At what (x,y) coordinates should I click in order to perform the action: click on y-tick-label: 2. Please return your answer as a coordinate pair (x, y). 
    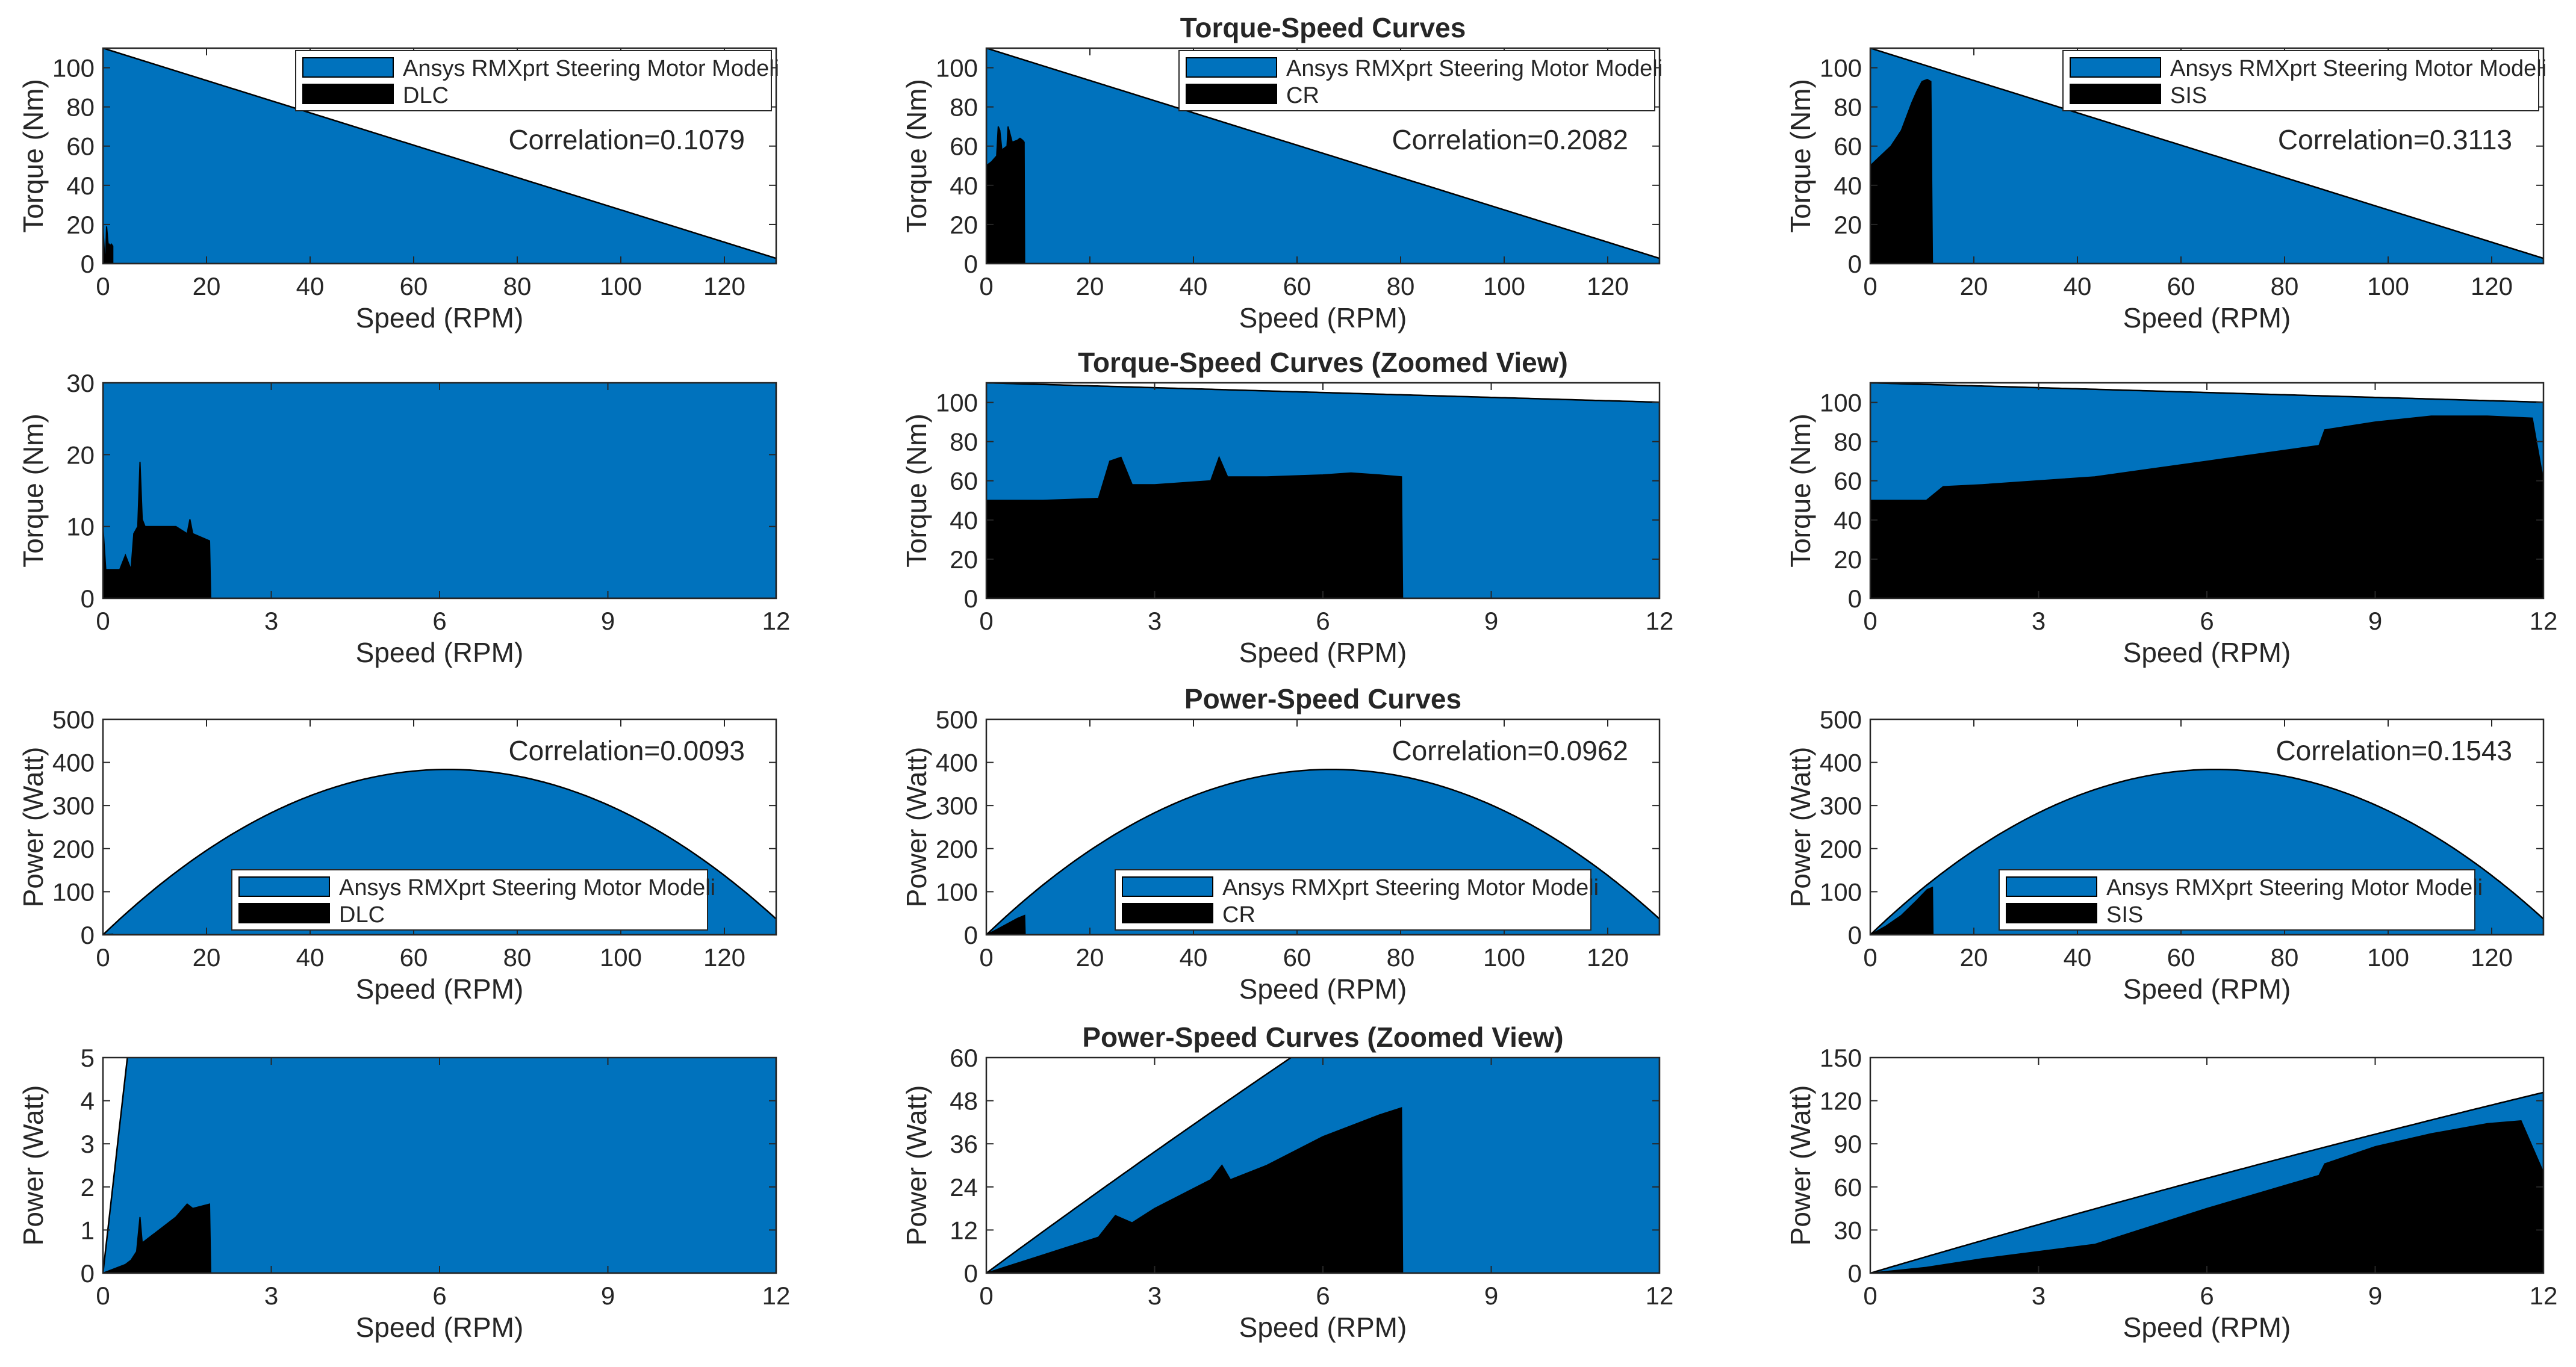
    Looking at the image, I should click on (88, 1187).